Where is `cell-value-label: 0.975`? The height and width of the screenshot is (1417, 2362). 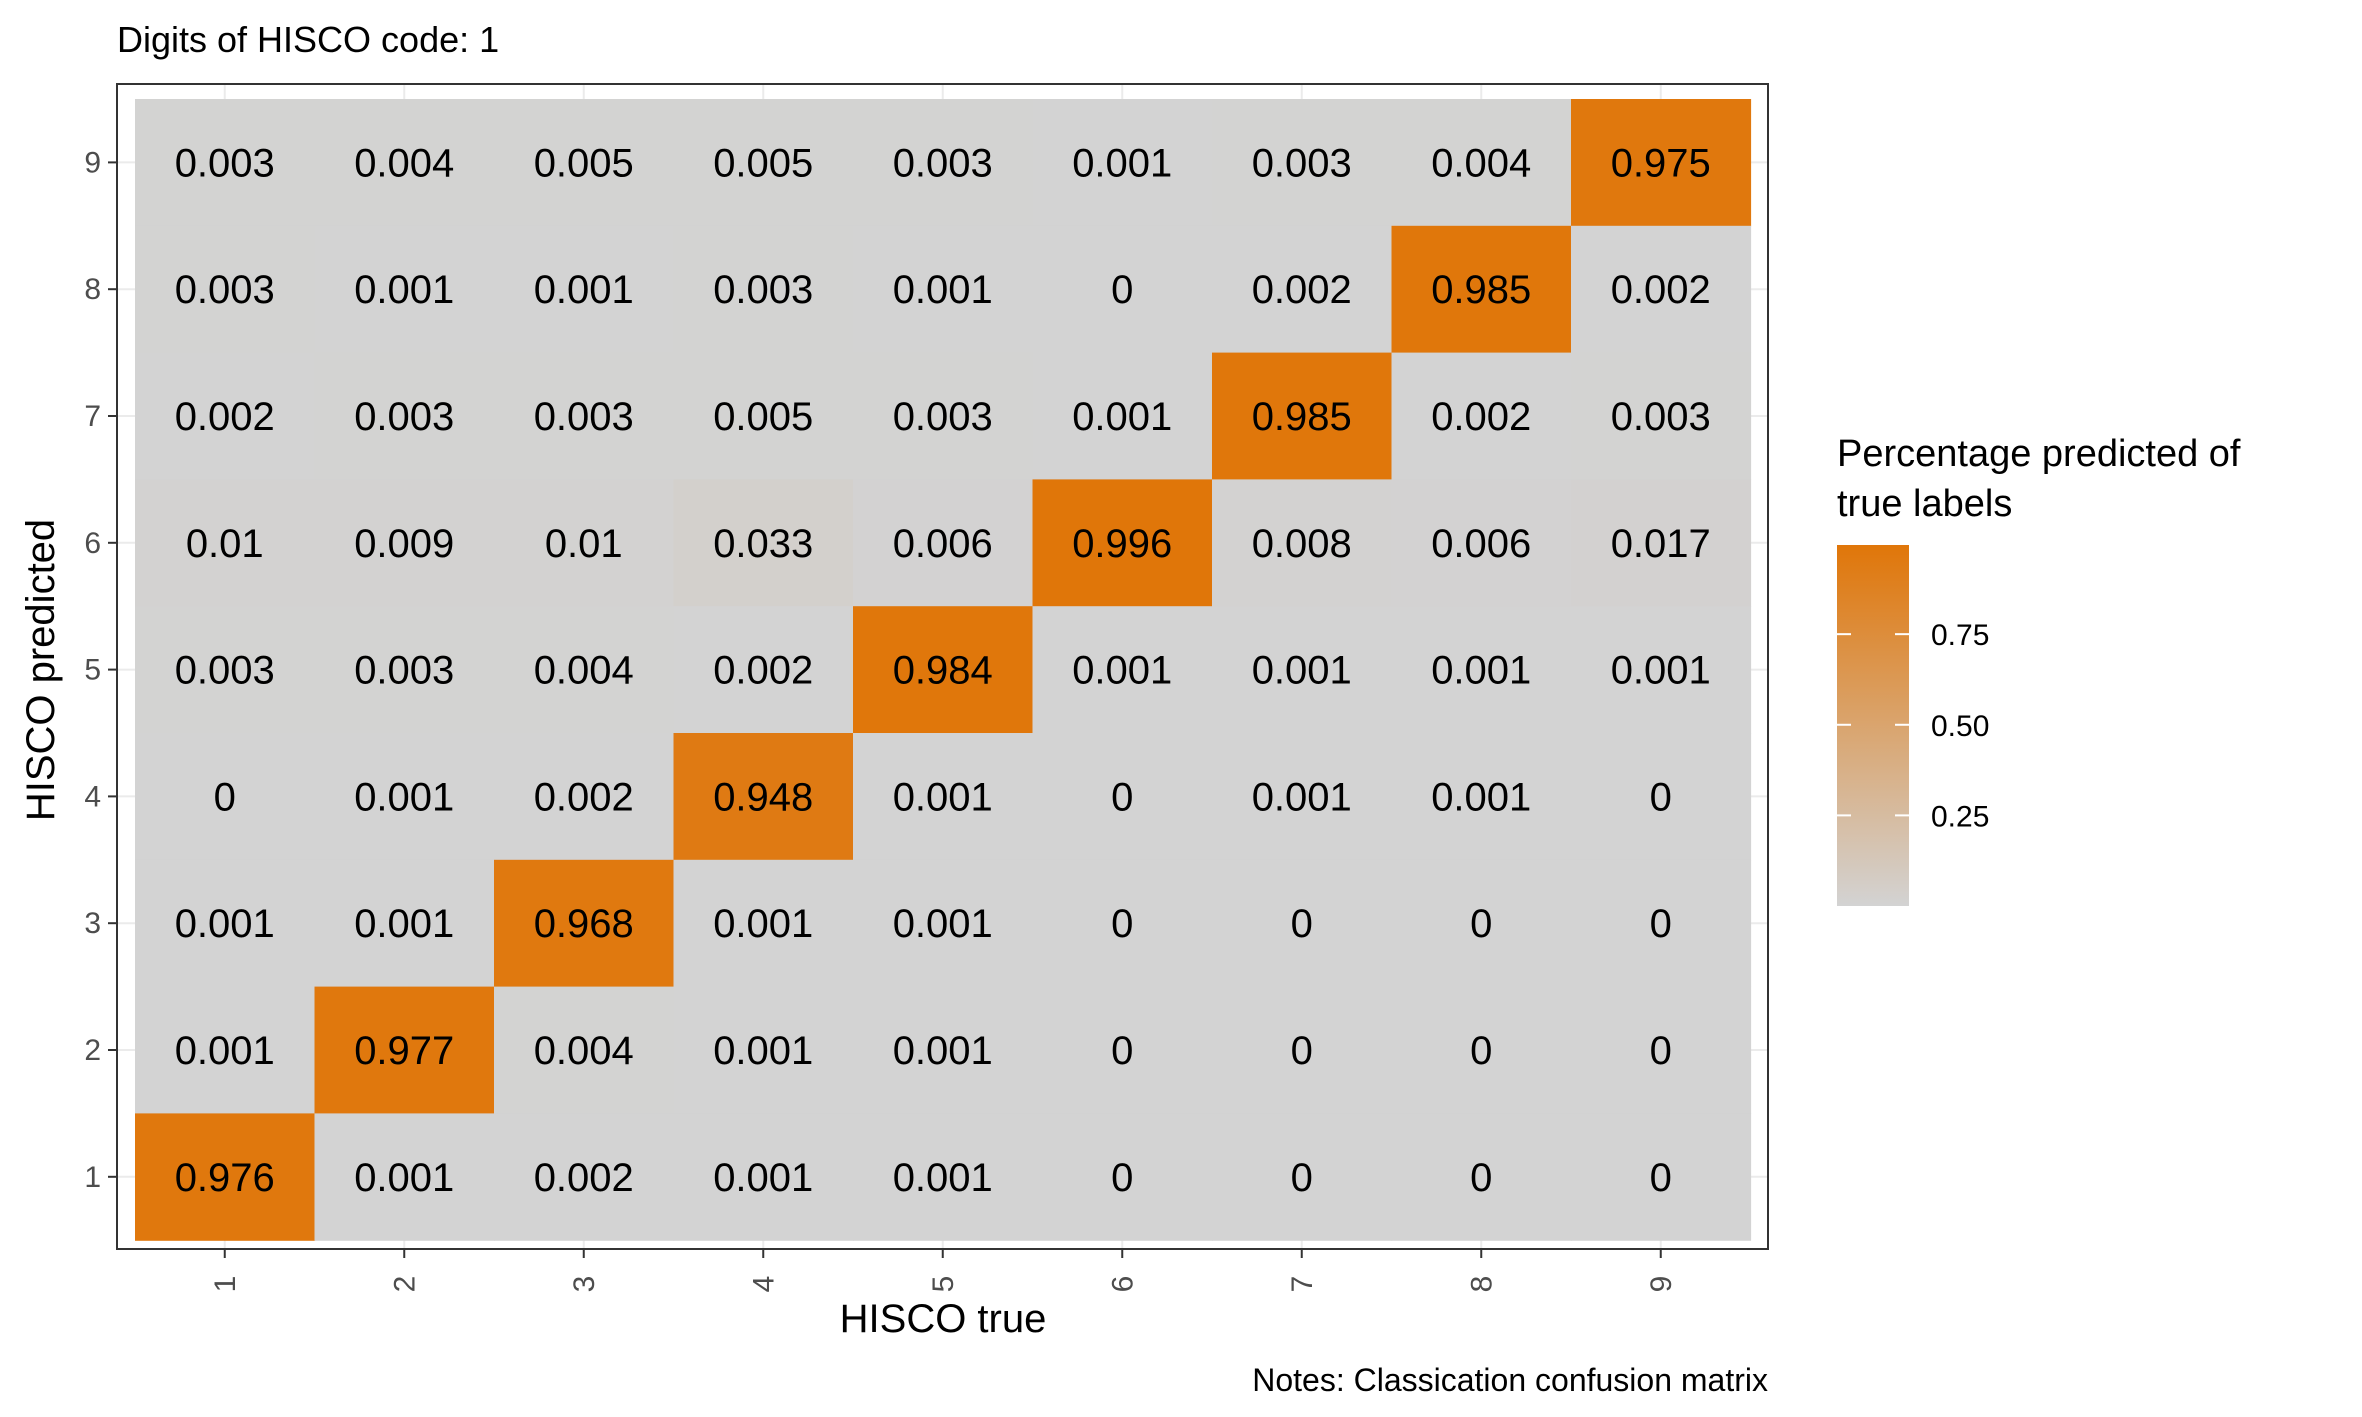 cell-value-label: 0.975 is located at coordinates (1661, 163).